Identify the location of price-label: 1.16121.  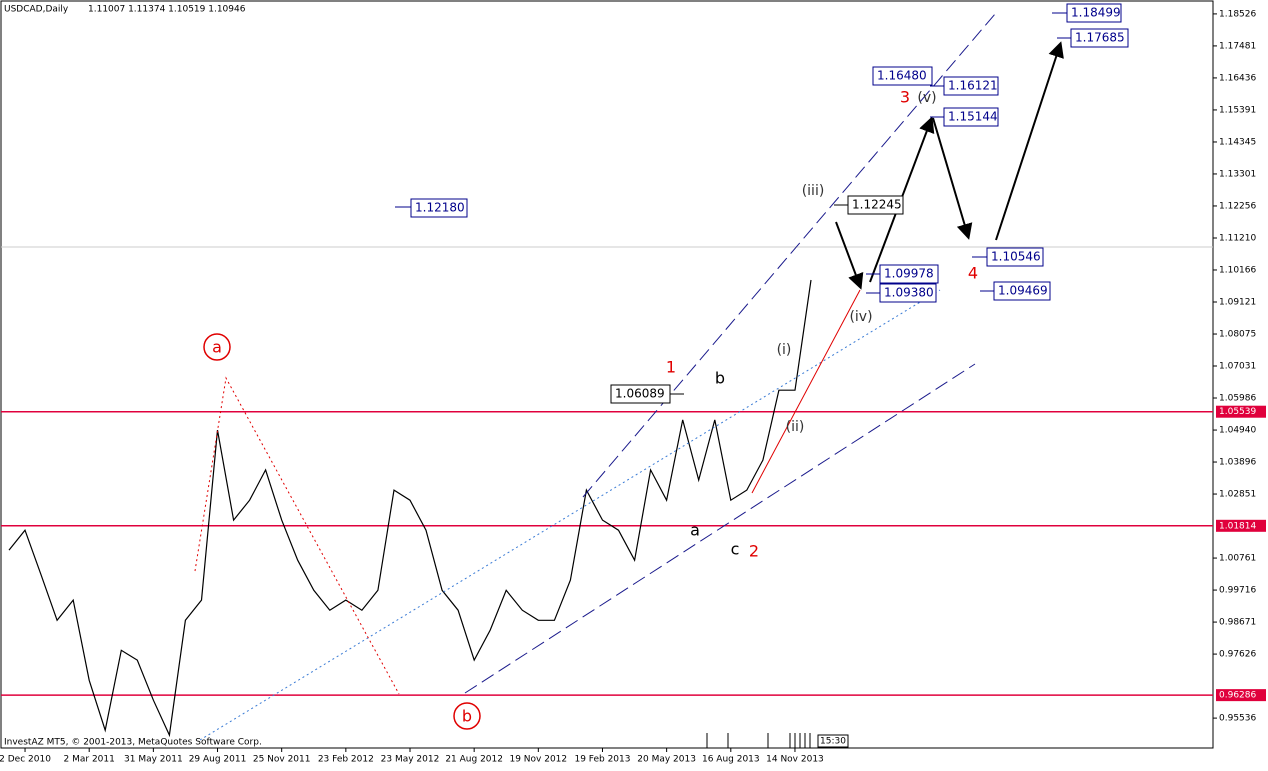
(973, 86).